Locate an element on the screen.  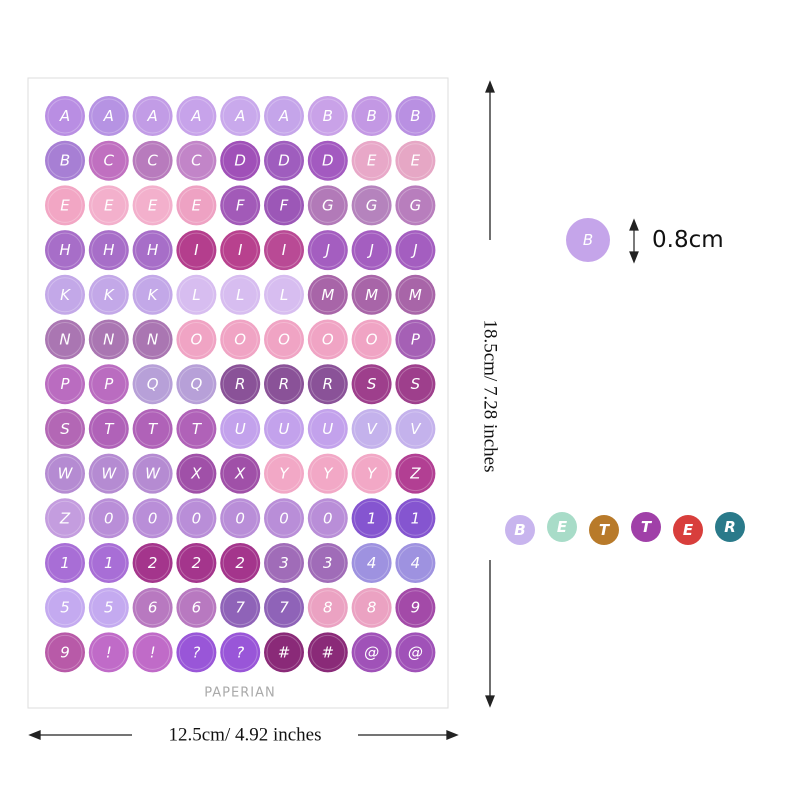
sticker-letter: C is located at coordinates (109, 161).